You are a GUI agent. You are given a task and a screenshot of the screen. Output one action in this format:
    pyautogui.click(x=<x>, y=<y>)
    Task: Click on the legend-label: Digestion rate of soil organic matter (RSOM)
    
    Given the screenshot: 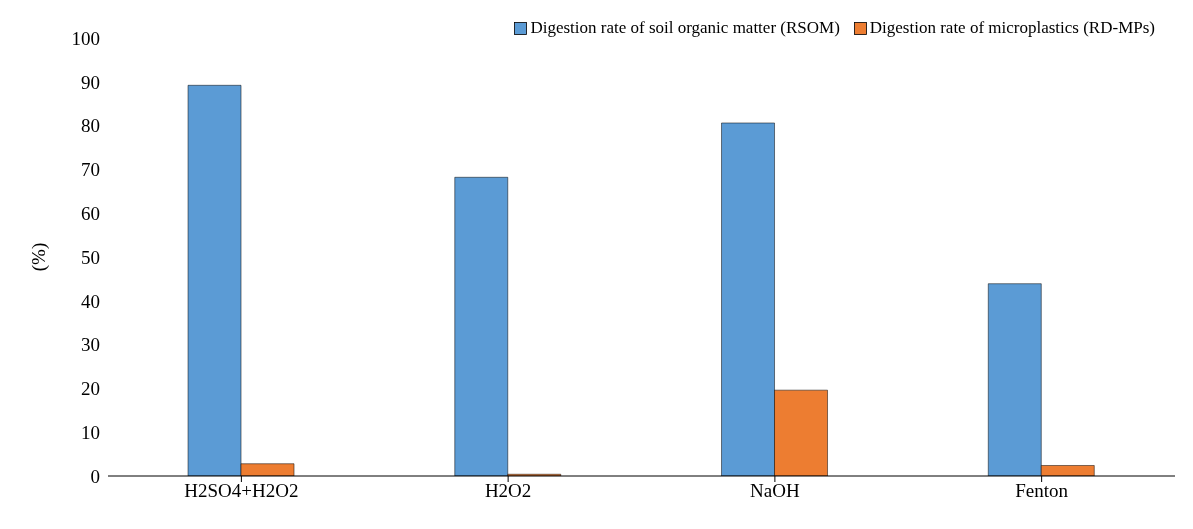 What is the action you would take?
    pyautogui.click(x=684, y=28)
    